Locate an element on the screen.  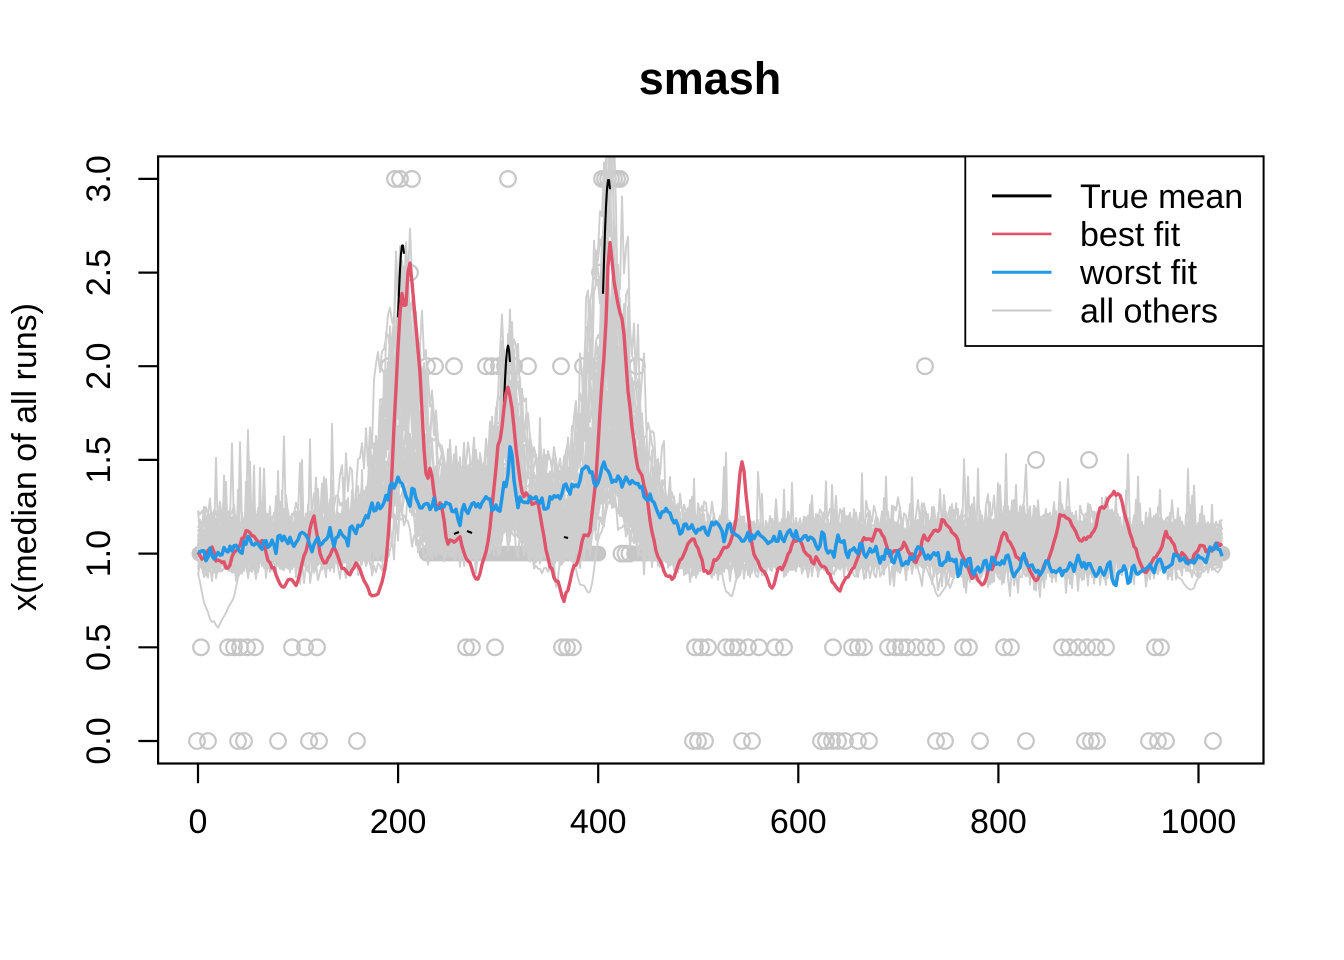
svg-text: 400 is located at coordinates (598, 822).